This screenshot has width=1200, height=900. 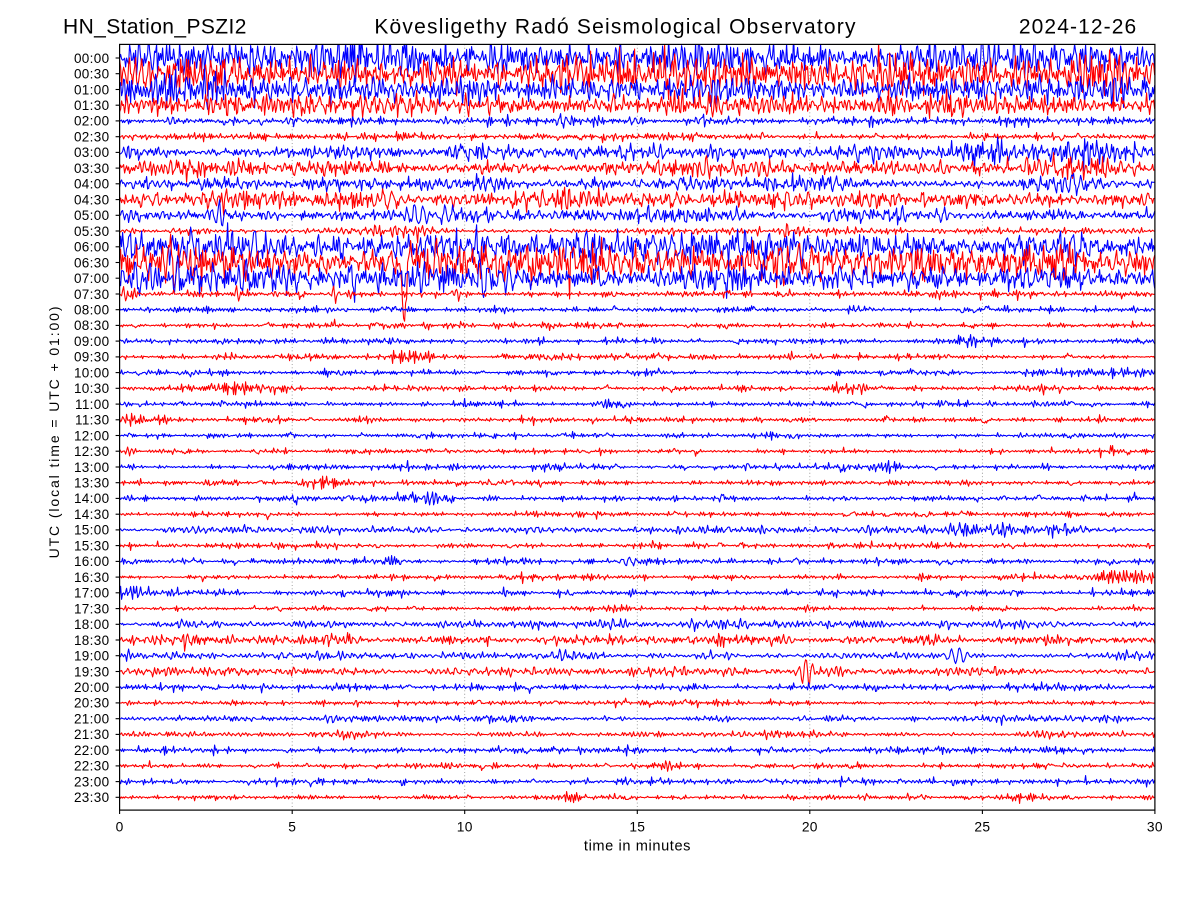 What do you see at coordinates (92, 215) in the screenshot?
I see `svg-text: 05:00` at bounding box center [92, 215].